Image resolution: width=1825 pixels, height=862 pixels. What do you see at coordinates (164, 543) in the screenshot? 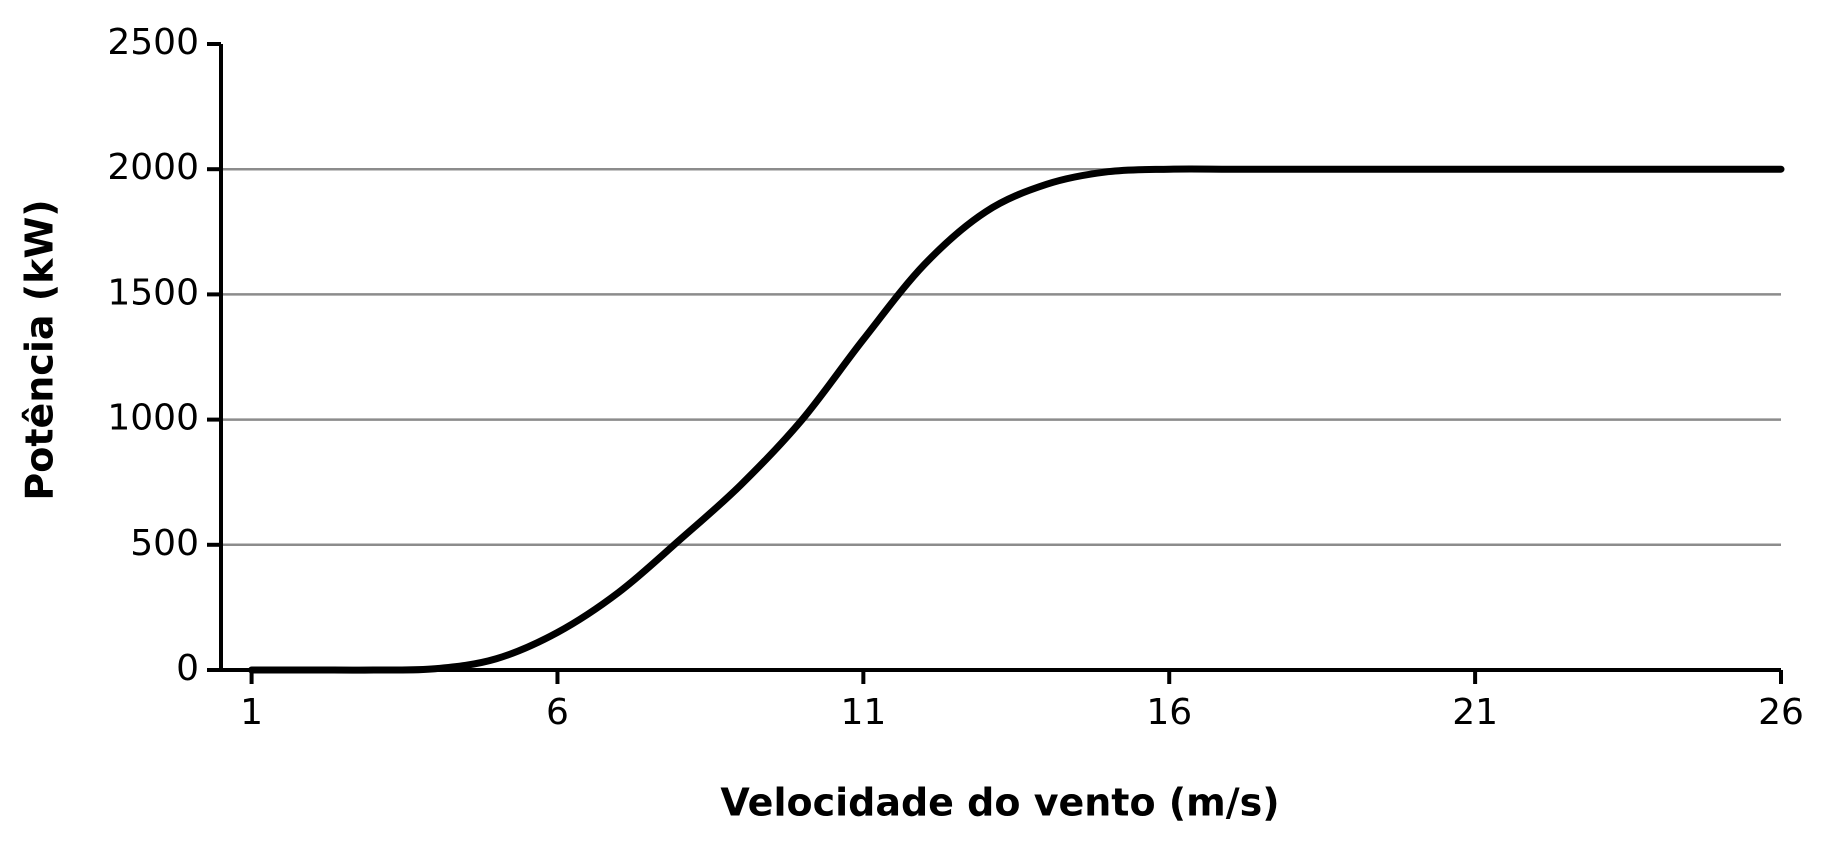
I see `y-tick-label: 500` at bounding box center [164, 543].